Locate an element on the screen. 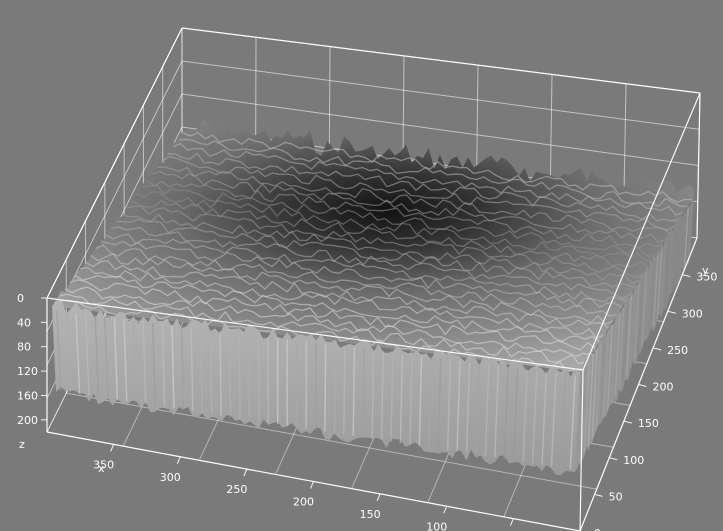 The height and width of the screenshot is (531, 723). z-axis-name: z is located at coordinates (22, 444).